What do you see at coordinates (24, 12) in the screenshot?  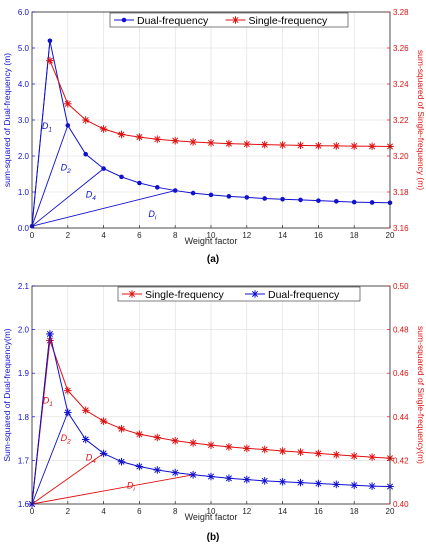 I see `y-left-tick-label: 6.0` at bounding box center [24, 12].